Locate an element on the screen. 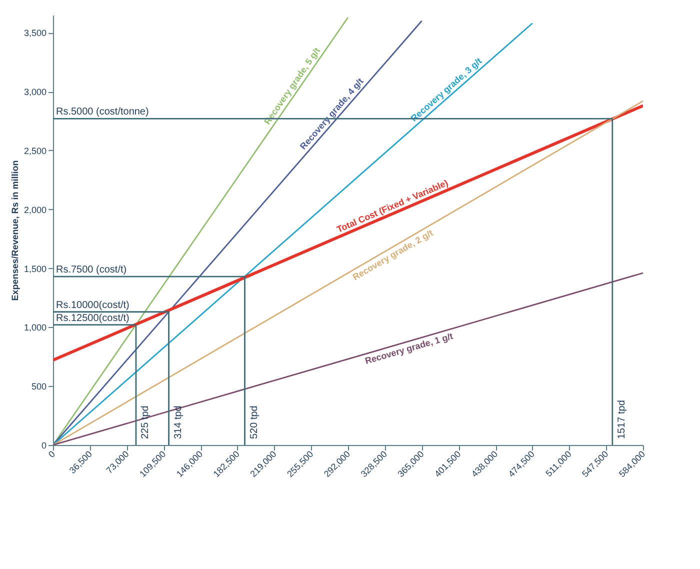 This screenshot has width=700, height=569. ref-line-label: 1517 tpd is located at coordinates (622, 419).